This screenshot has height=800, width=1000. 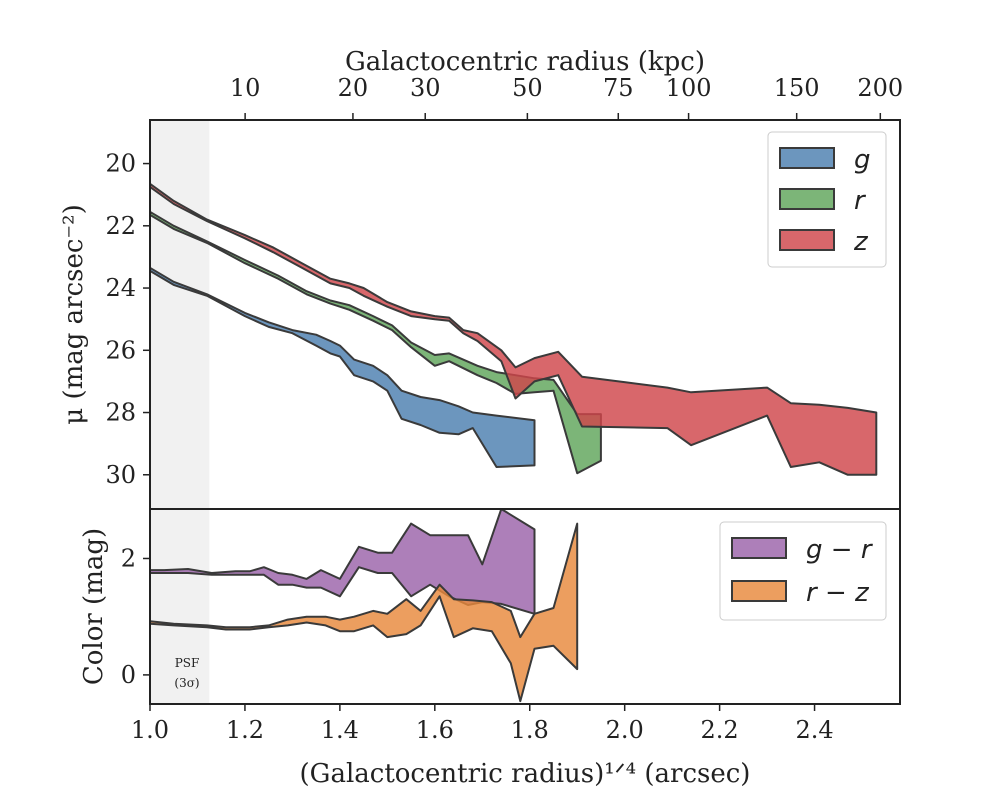 I want to click on bottom-legend-label-0: g − r, so click(x=840, y=550).